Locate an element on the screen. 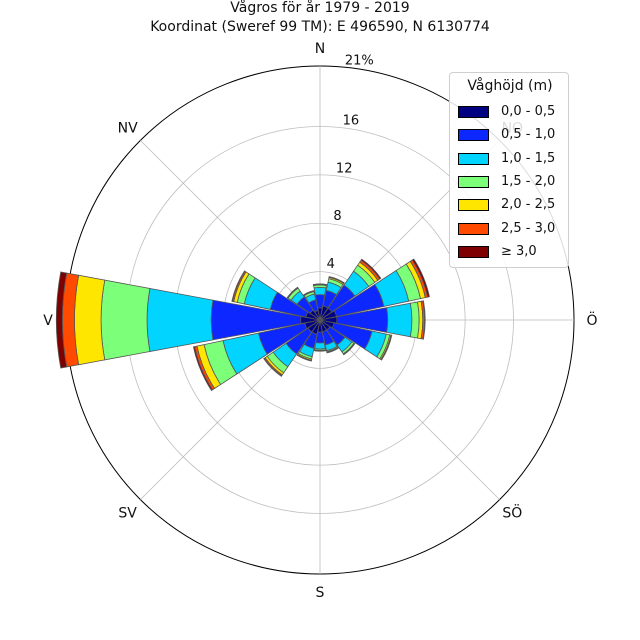 This screenshot has width=640, height=640. legend-item: 1,0 - 1,5 is located at coordinates (513, 160).